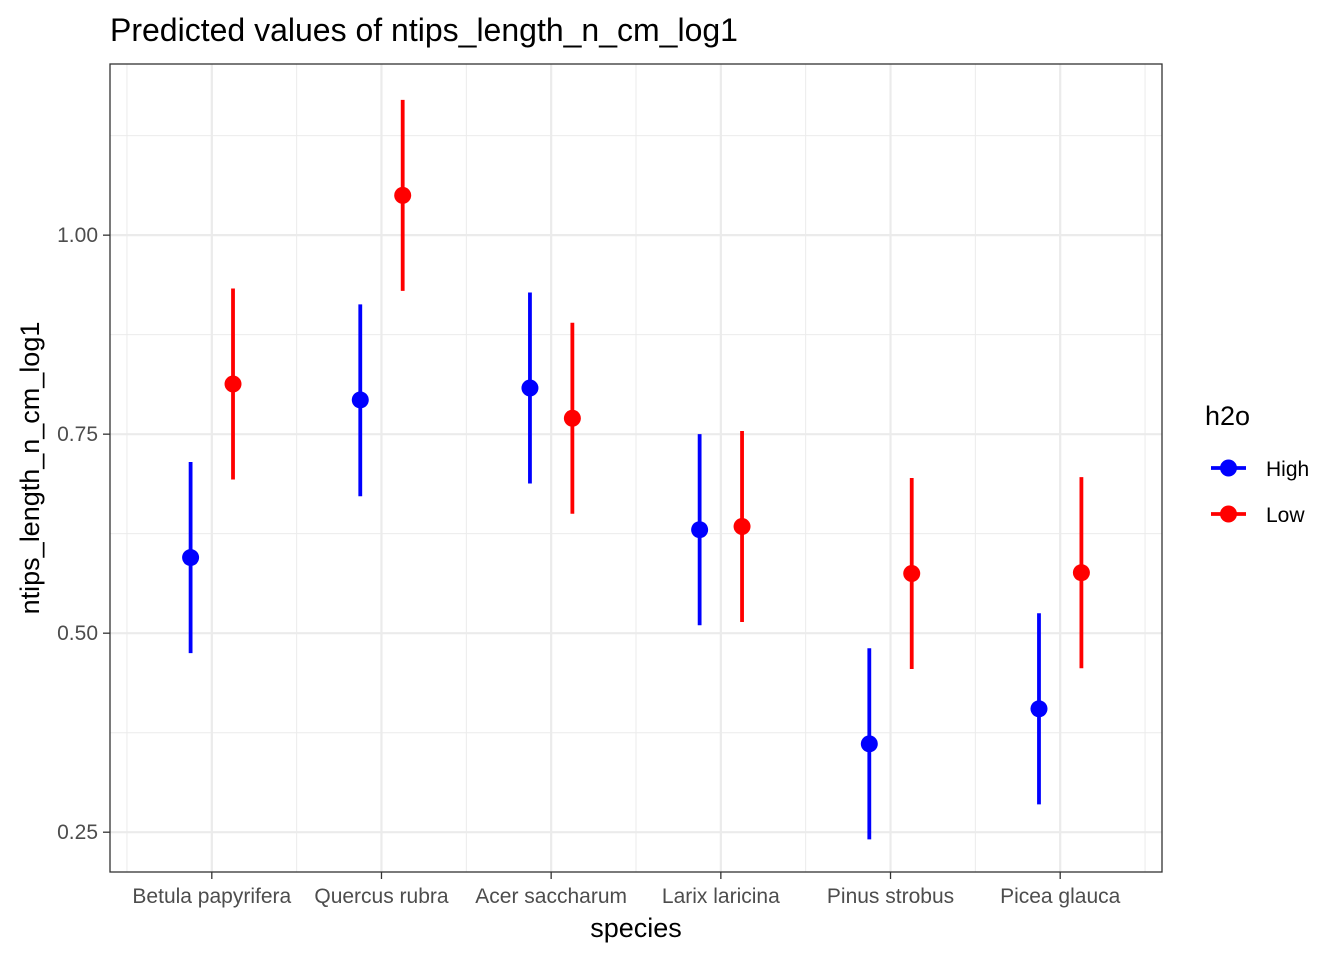 The width and height of the screenshot is (1344, 960). Describe the element at coordinates (1287, 469) in the screenshot. I see `legend-label: High` at that location.